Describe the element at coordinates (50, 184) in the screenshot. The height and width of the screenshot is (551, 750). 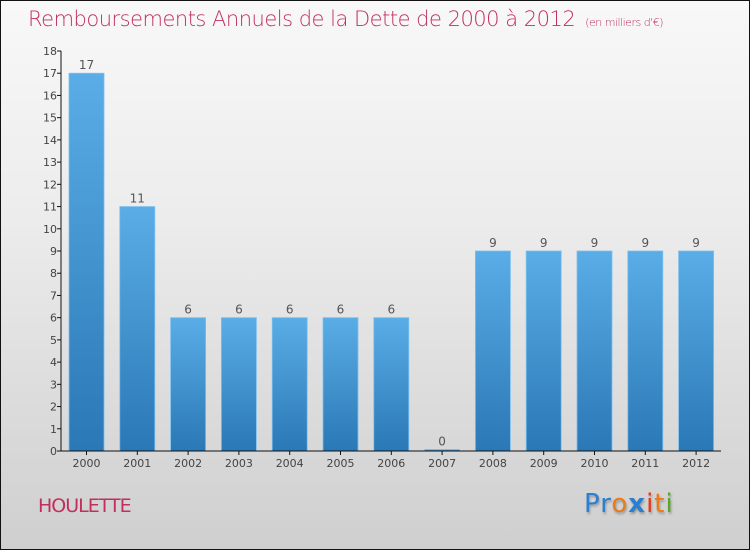
I see `y-tick-label: 12` at that location.